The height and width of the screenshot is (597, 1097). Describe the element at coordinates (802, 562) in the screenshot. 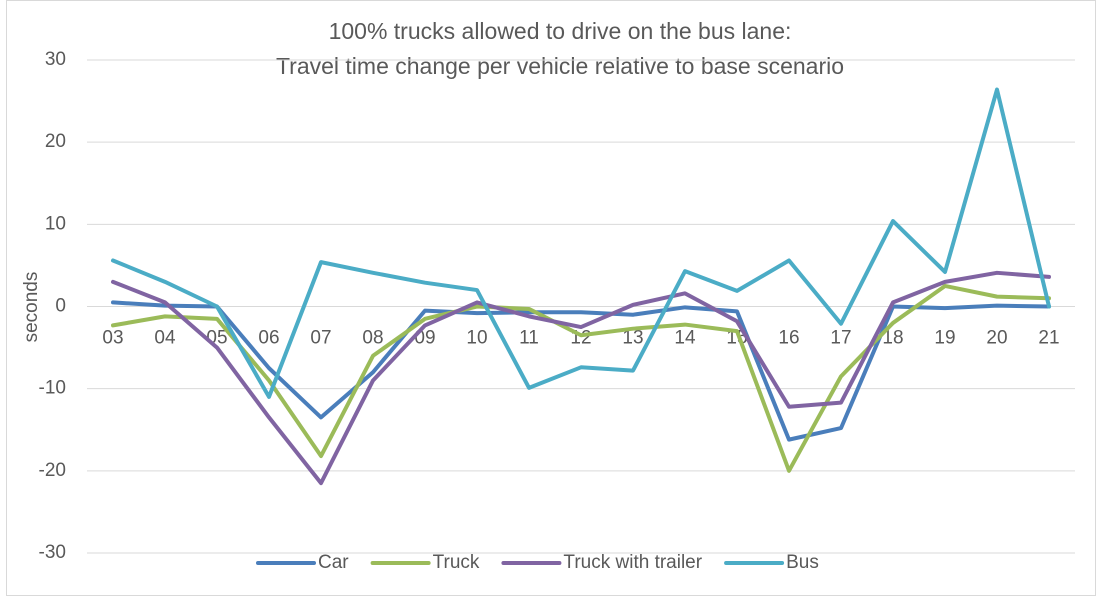

I see `legend-label: Bus` at that location.